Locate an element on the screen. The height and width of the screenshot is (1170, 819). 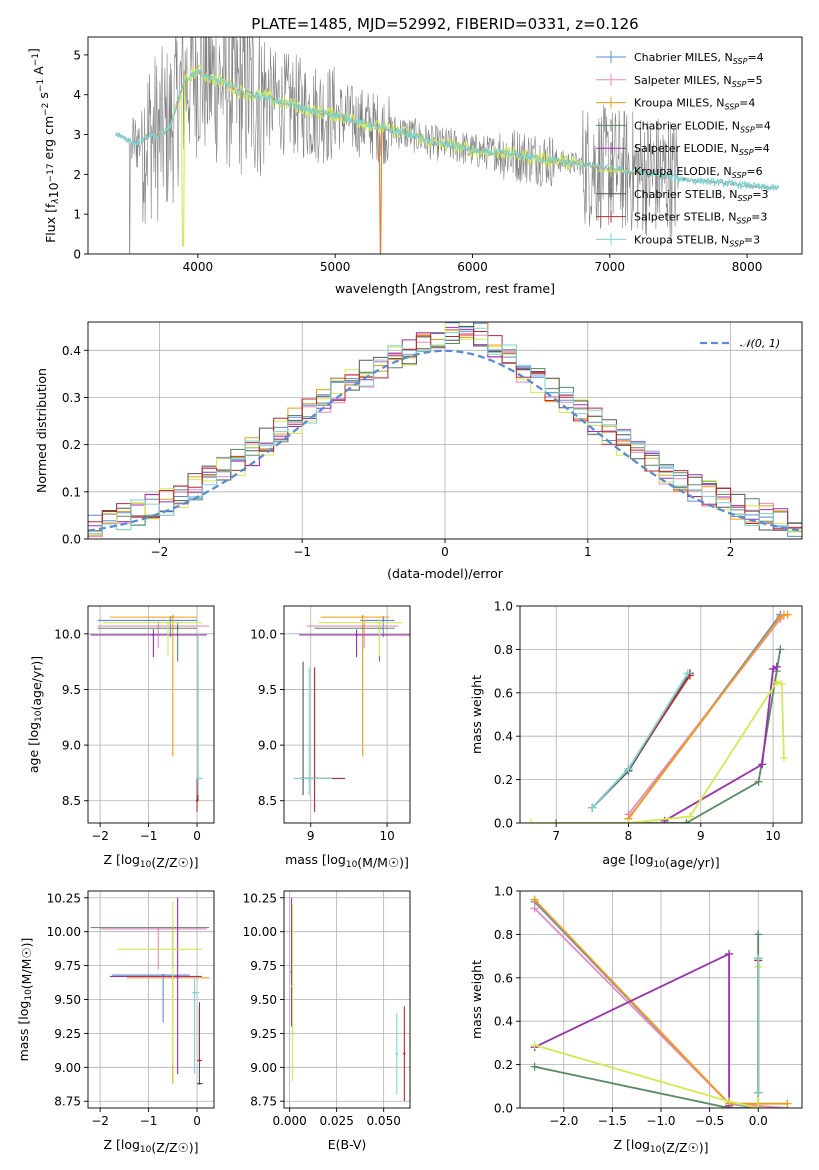
x-axis-label: E(B-V) is located at coordinates (347, 1144).